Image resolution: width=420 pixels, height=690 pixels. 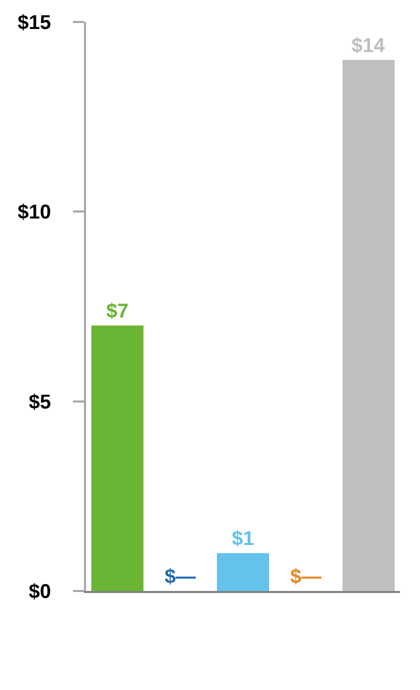 What do you see at coordinates (34, 23) in the screenshot?
I see `y-tick-label: $15` at bounding box center [34, 23].